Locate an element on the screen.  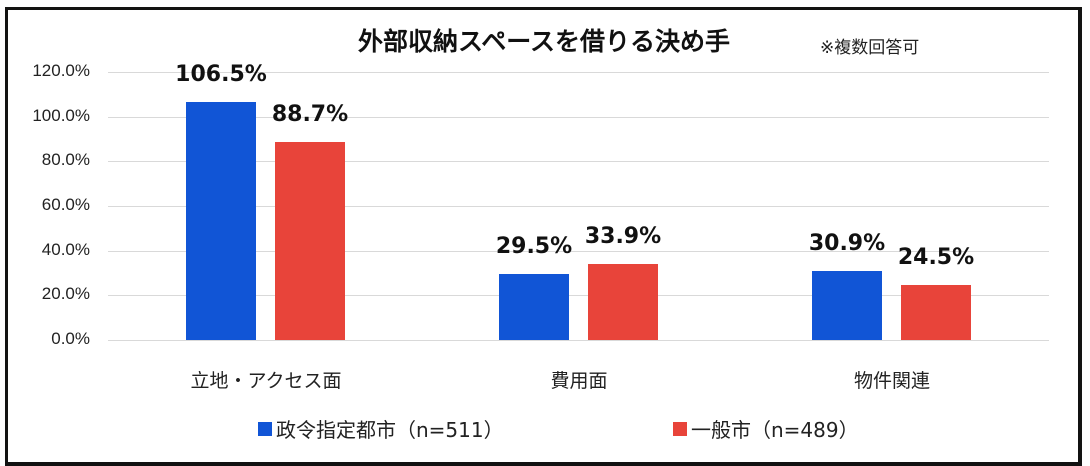
legend-item-designated-cities: 政令指定都市（n=511） is located at coordinates (381, 428).